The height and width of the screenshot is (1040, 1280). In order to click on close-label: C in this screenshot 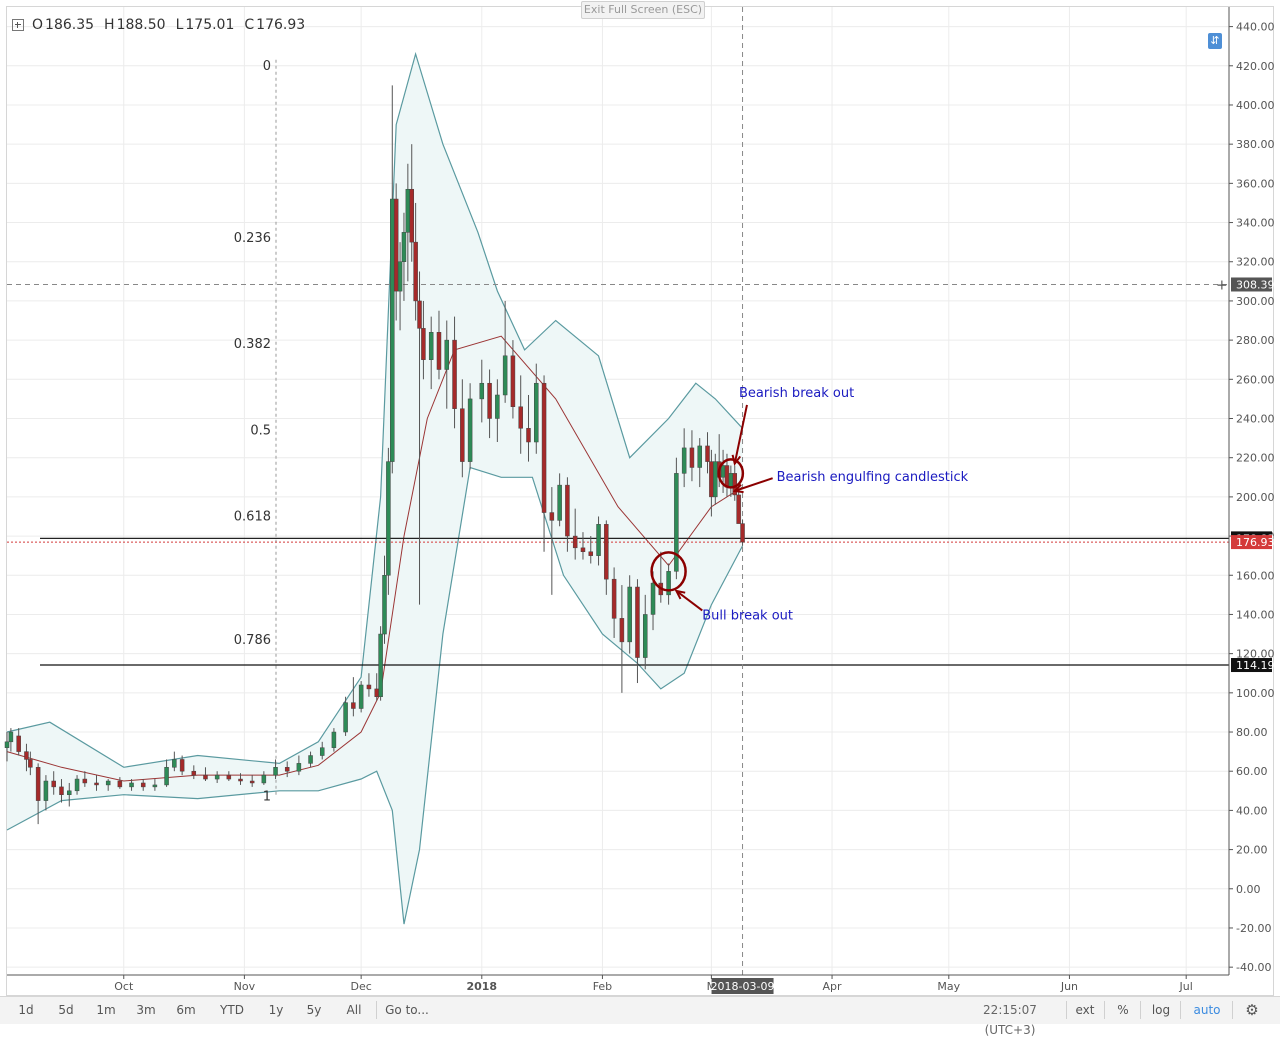, I will do `click(249, 25)`.